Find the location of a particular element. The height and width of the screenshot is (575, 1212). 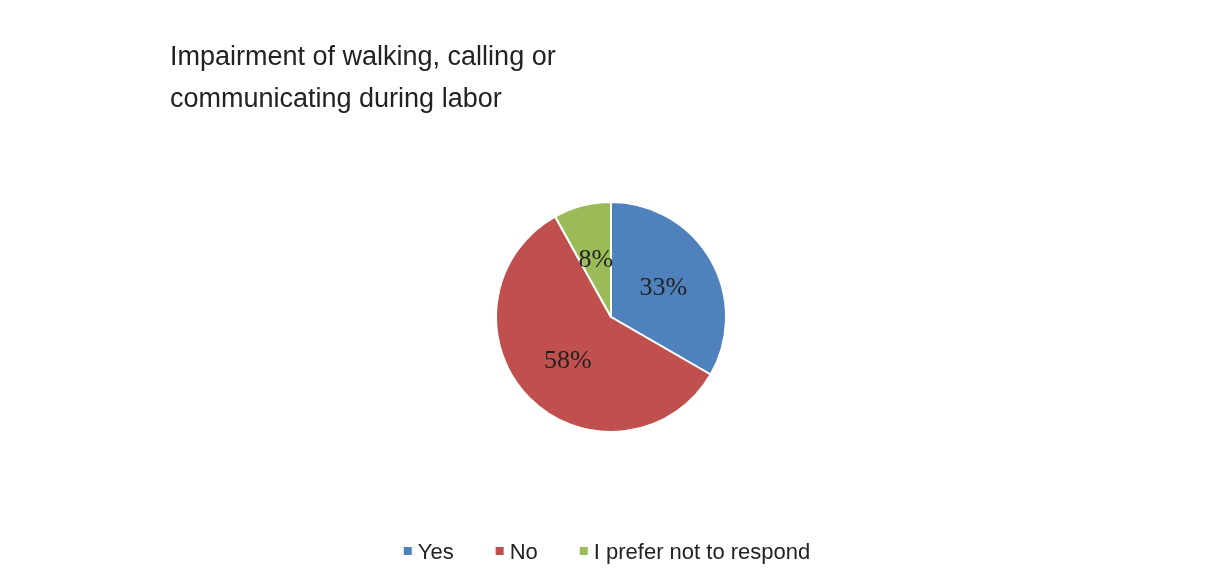

data-label: 58% is located at coordinates (568, 359).